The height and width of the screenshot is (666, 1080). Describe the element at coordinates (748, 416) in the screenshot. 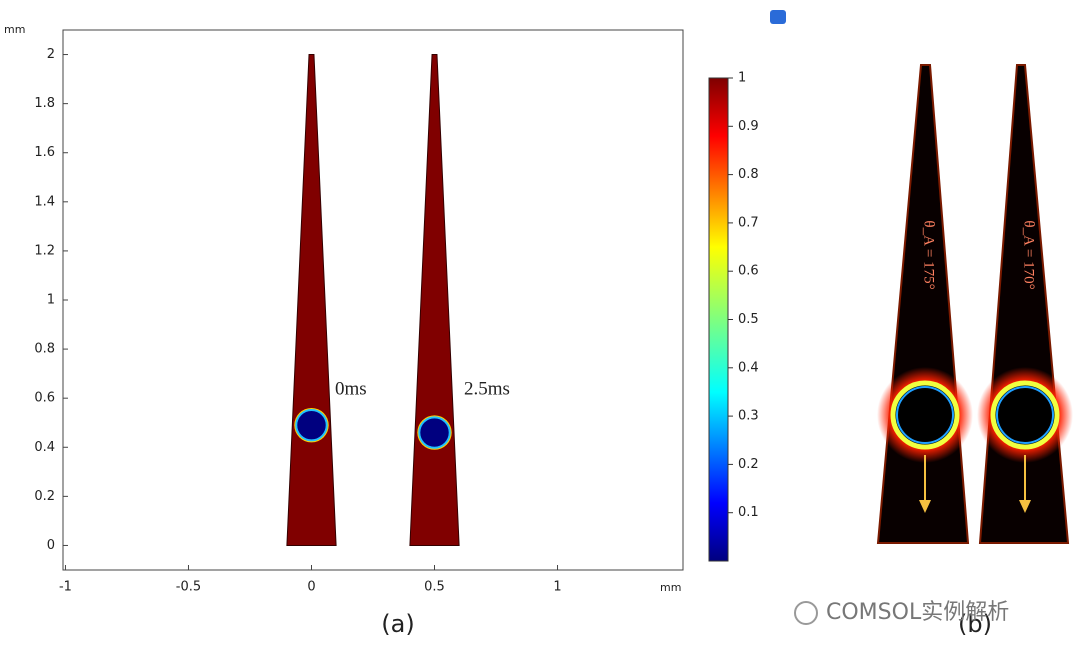

I see `colorbar-tick-label: 0.3` at that location.